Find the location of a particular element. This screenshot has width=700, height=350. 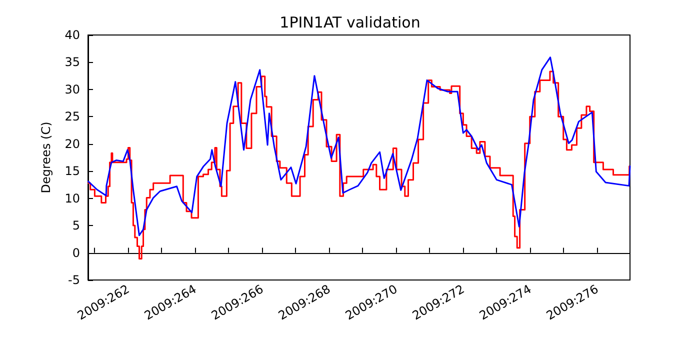

y-tick-label: 0 is located at coordinates (76, 253).